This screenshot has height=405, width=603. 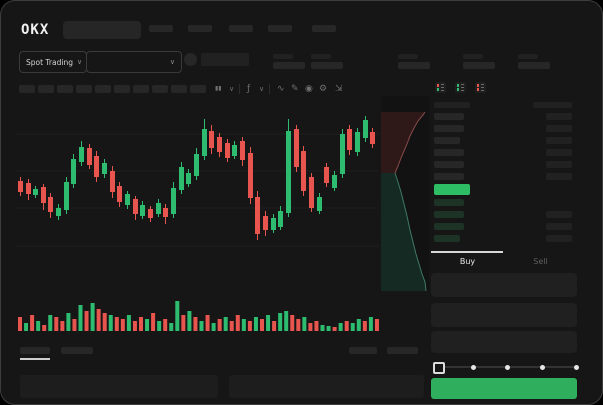 I want to click on last-price-bar, so click(x=452, y=189).